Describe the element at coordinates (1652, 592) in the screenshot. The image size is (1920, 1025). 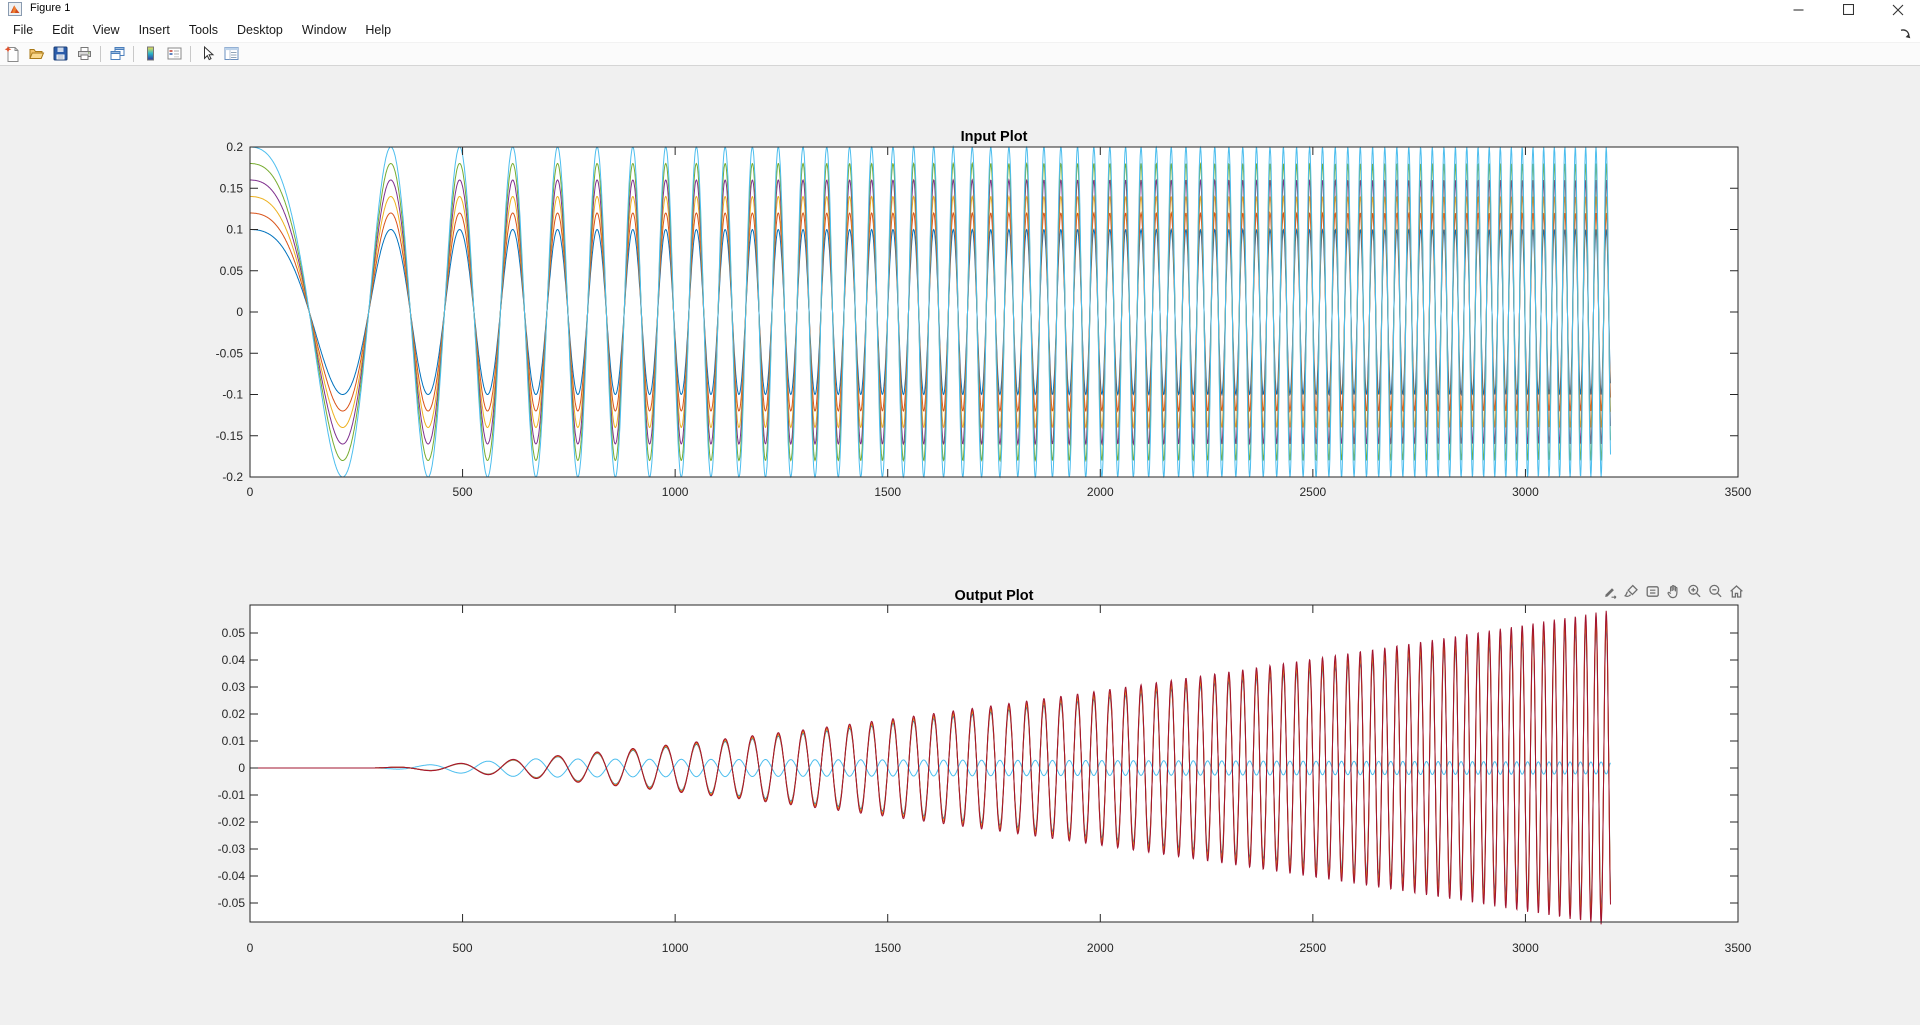
I see `datatips-icon` at that location.